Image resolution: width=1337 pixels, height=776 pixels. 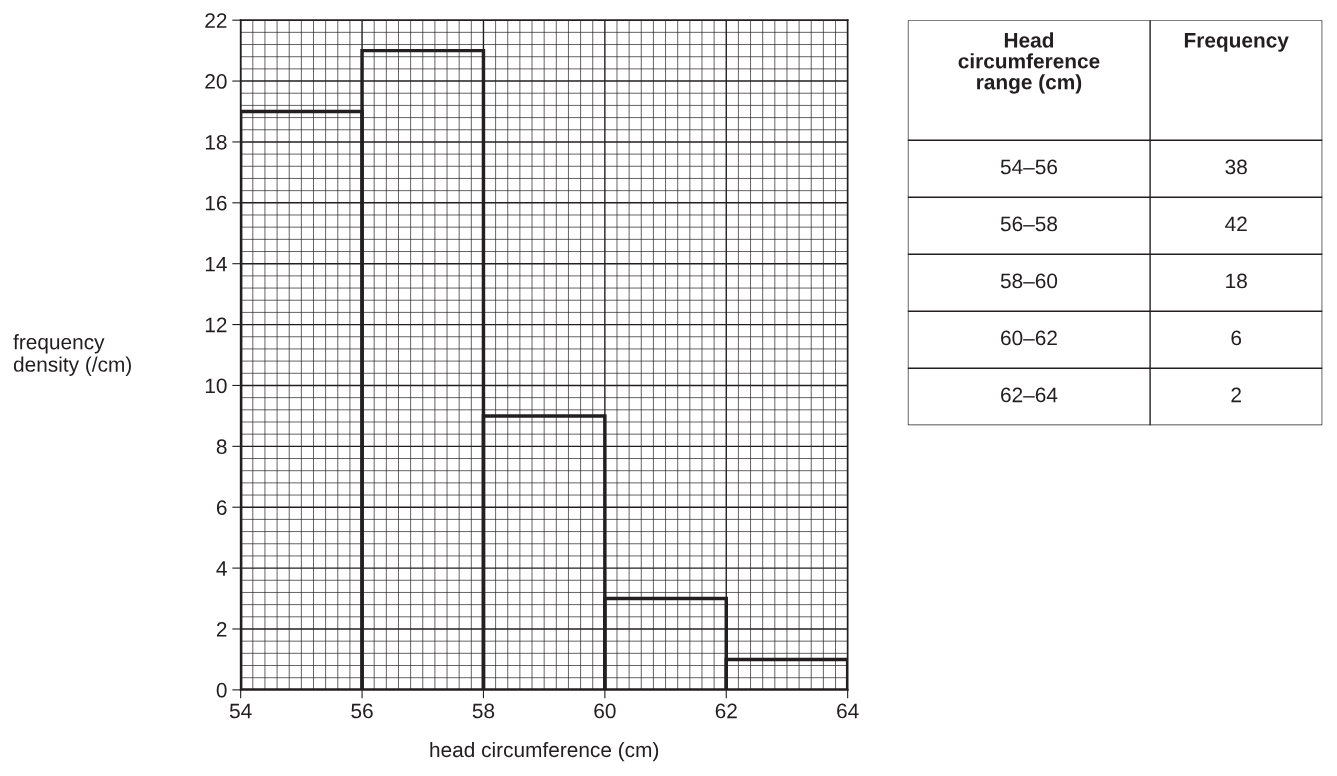 I want to click on category-label: 62–64, so click(x=1029, y=395).